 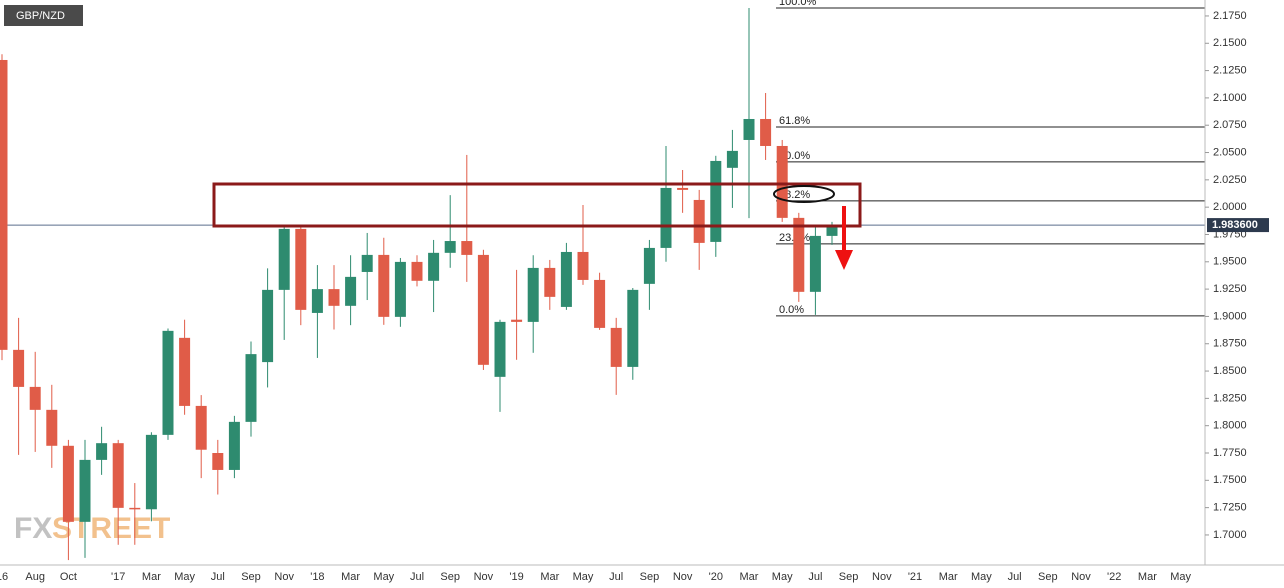 I want to click on x-tick-label: '19, so click(x=516, y=577).